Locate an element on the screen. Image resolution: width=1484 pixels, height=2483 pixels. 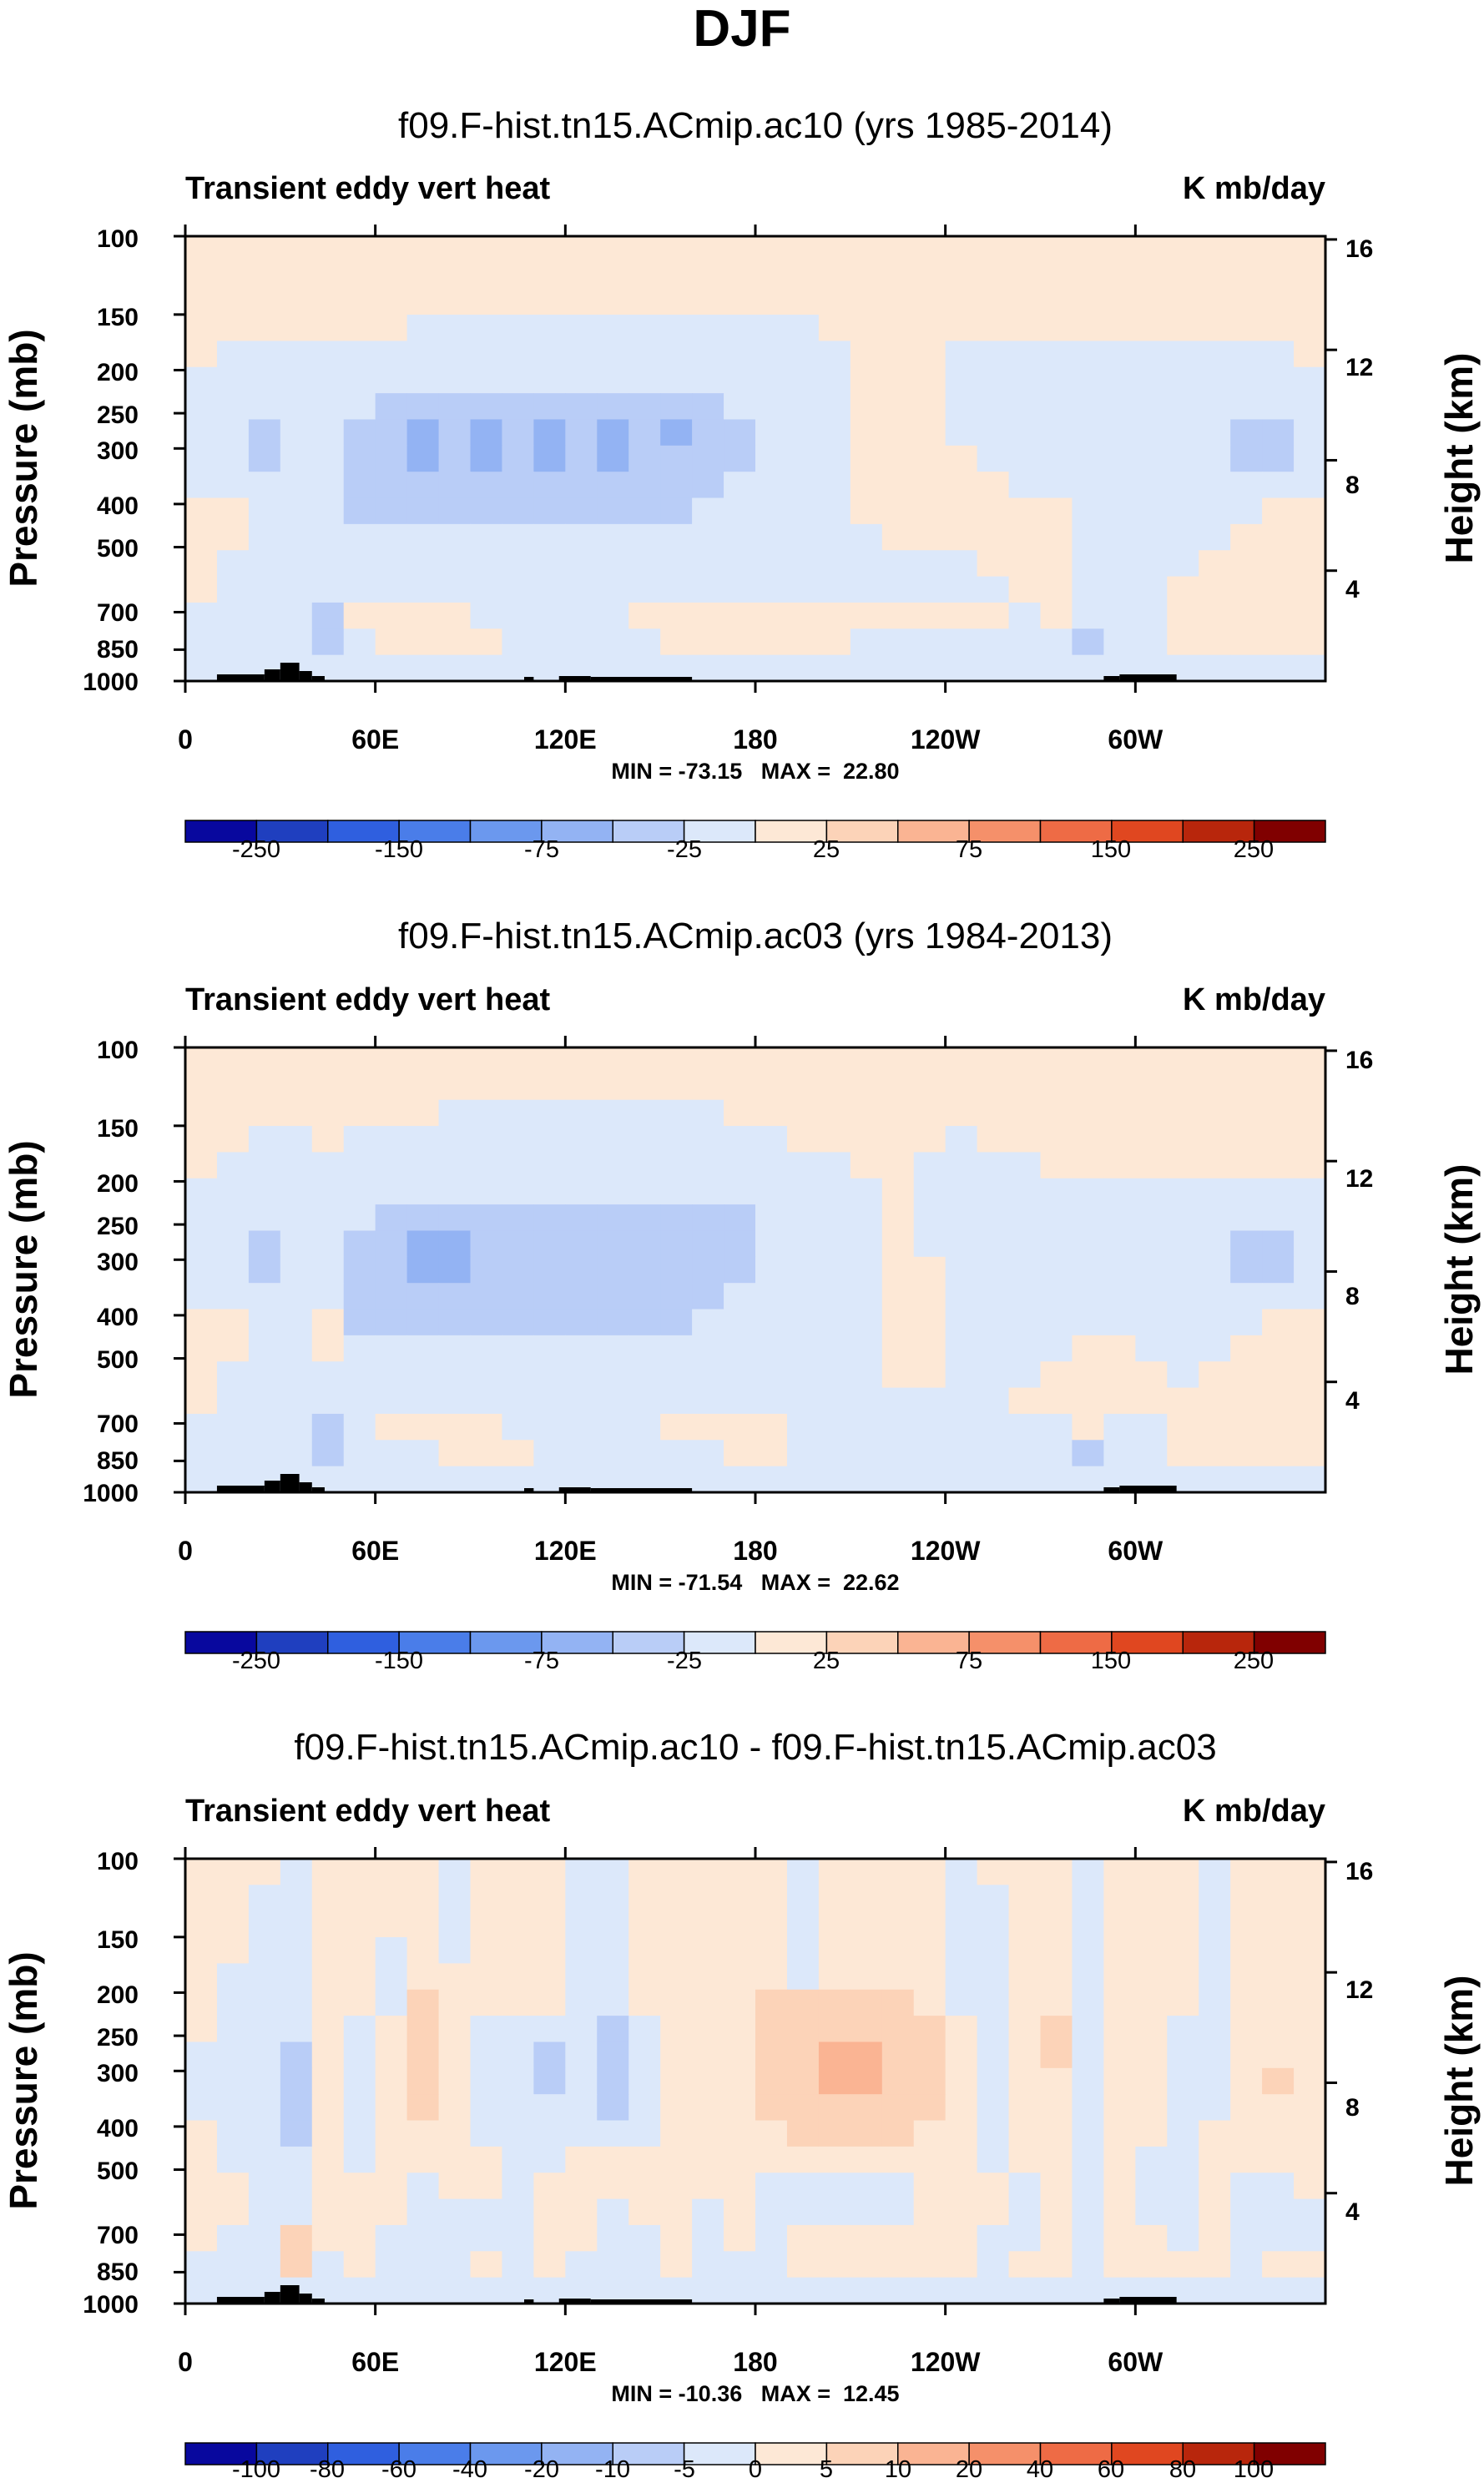
y-tick-label: 300 is located at coordinates (118, 1263).